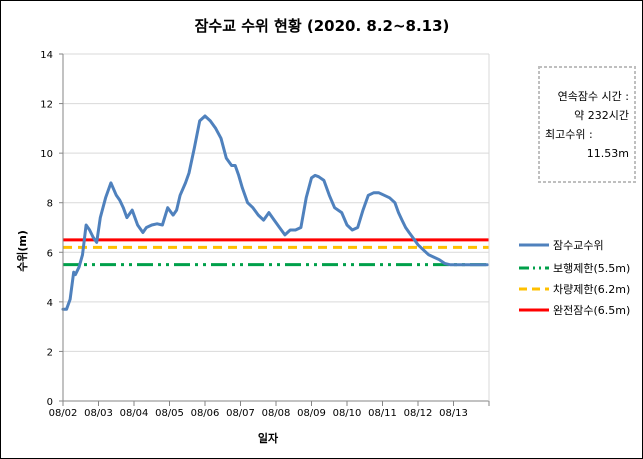 The image size is (643, 459). Describe the element at coordinates (578, 245) in the screenshot. I see `legend-label-water-level: 잠수교수위` at that location.